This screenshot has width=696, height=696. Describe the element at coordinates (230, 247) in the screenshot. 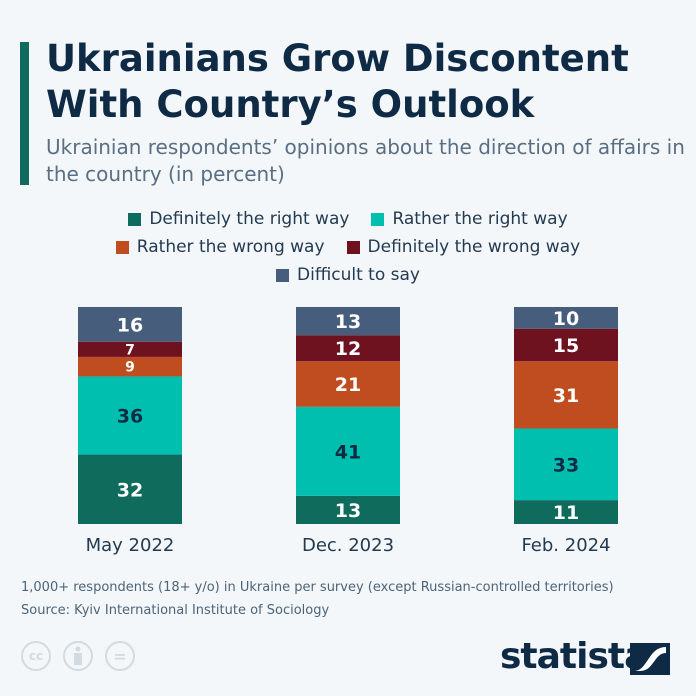

I see `legend-label: Rather the wrong way` at that location.